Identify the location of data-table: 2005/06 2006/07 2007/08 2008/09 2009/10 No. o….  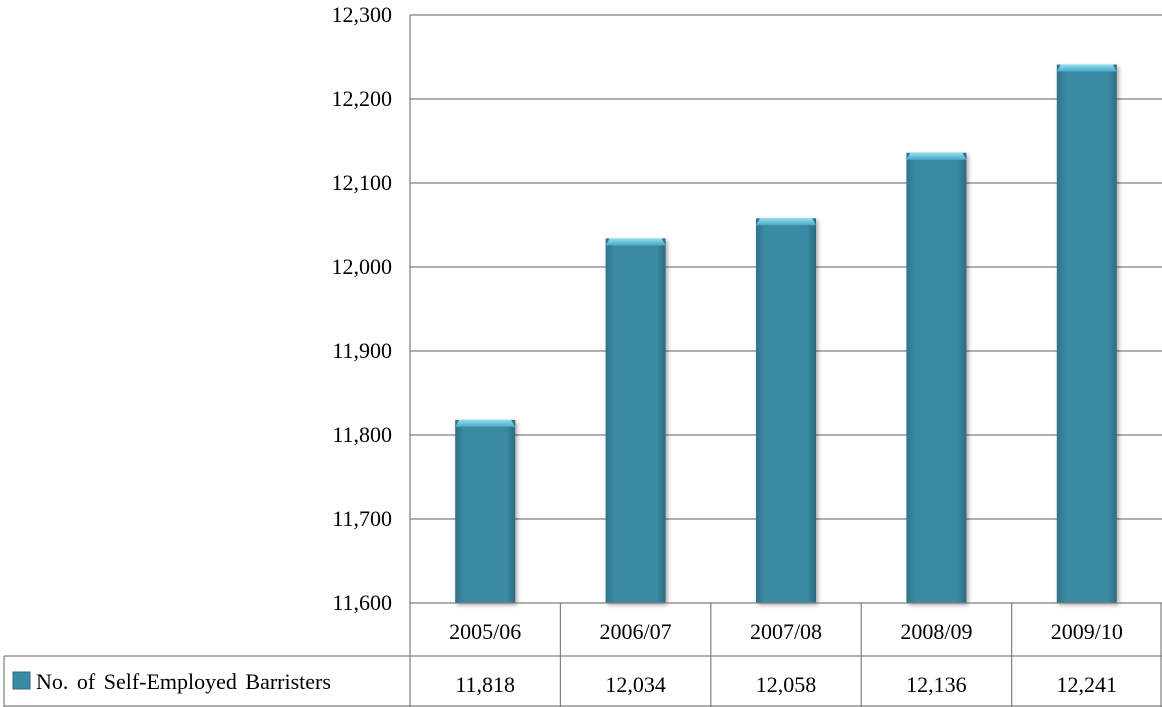
(582, 654).